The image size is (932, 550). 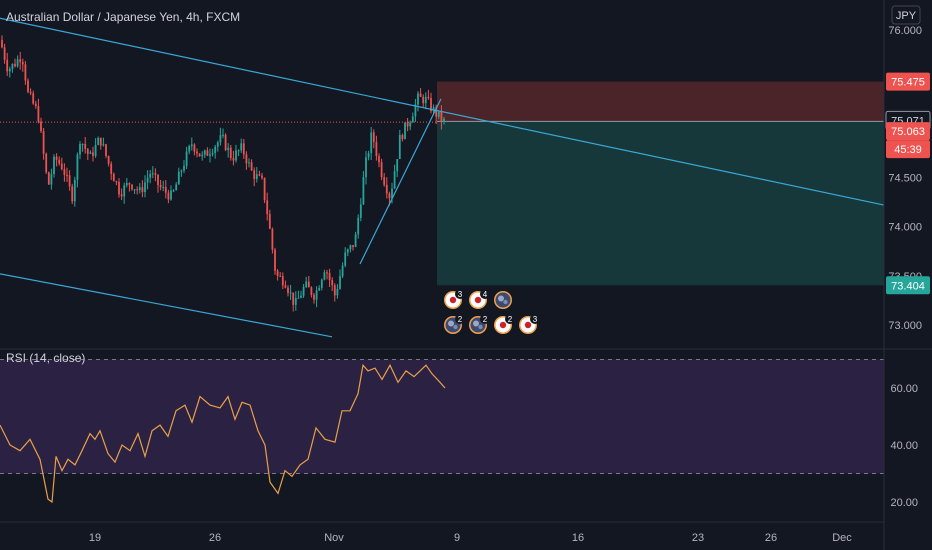 I want to click on flag-event-icon: 2, so click(x=504, y=324).